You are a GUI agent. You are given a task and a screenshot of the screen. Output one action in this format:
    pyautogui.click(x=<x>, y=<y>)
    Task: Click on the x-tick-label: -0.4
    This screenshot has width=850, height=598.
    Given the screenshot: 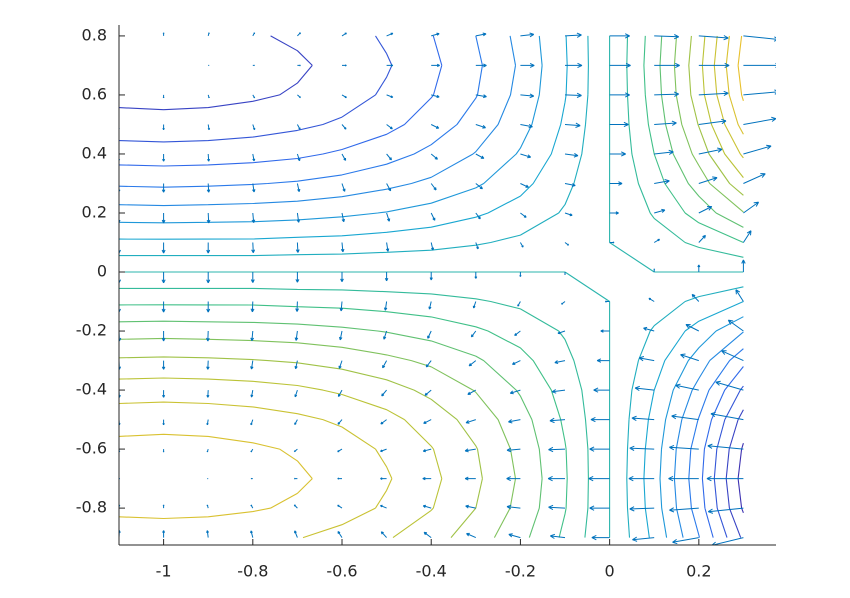 What is the action you would take?
    pyautogui.click(x=431, y=571)
    